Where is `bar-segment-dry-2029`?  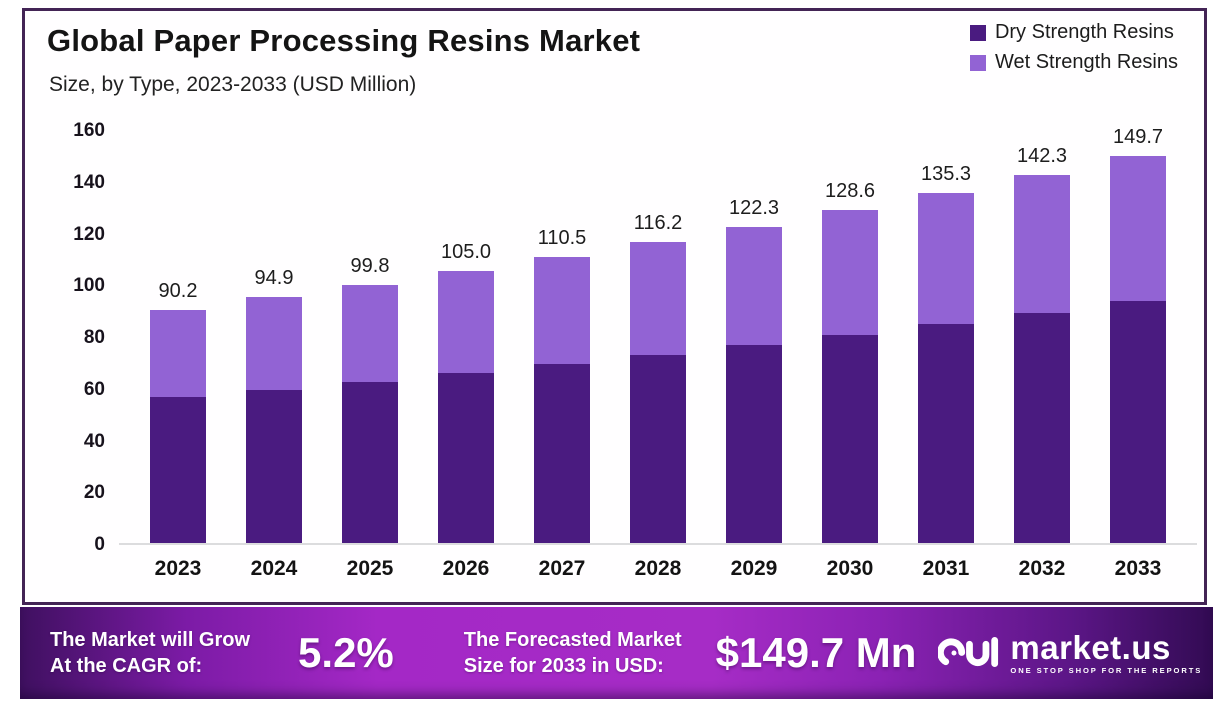
bar-segment-dry-2029 is located at coordinates (754, 444).